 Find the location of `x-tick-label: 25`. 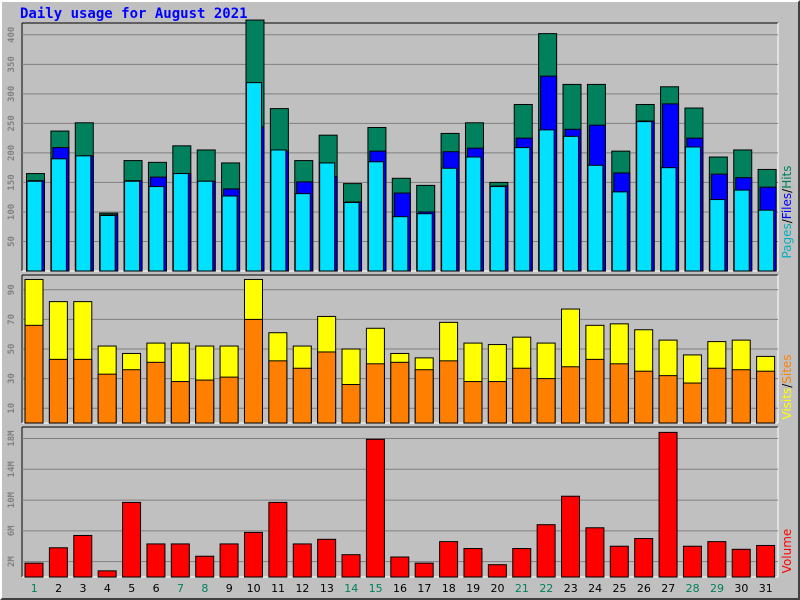

x-tick-label: 25 is located at coordinates (619, 588).